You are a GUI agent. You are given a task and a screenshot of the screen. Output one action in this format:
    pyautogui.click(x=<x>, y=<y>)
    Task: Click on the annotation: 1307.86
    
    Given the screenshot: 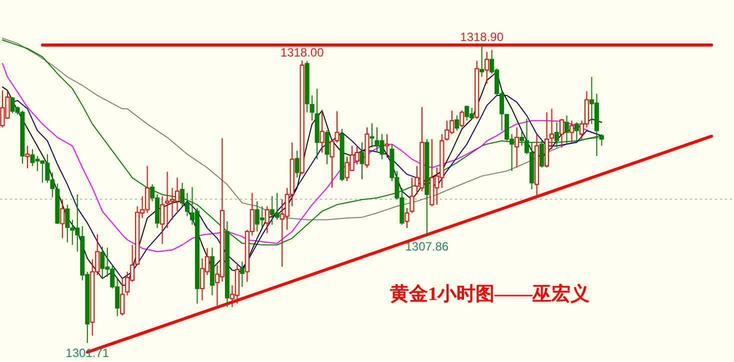 What is the action you would take?
    pyautogui.click(x=427, y=246)
    